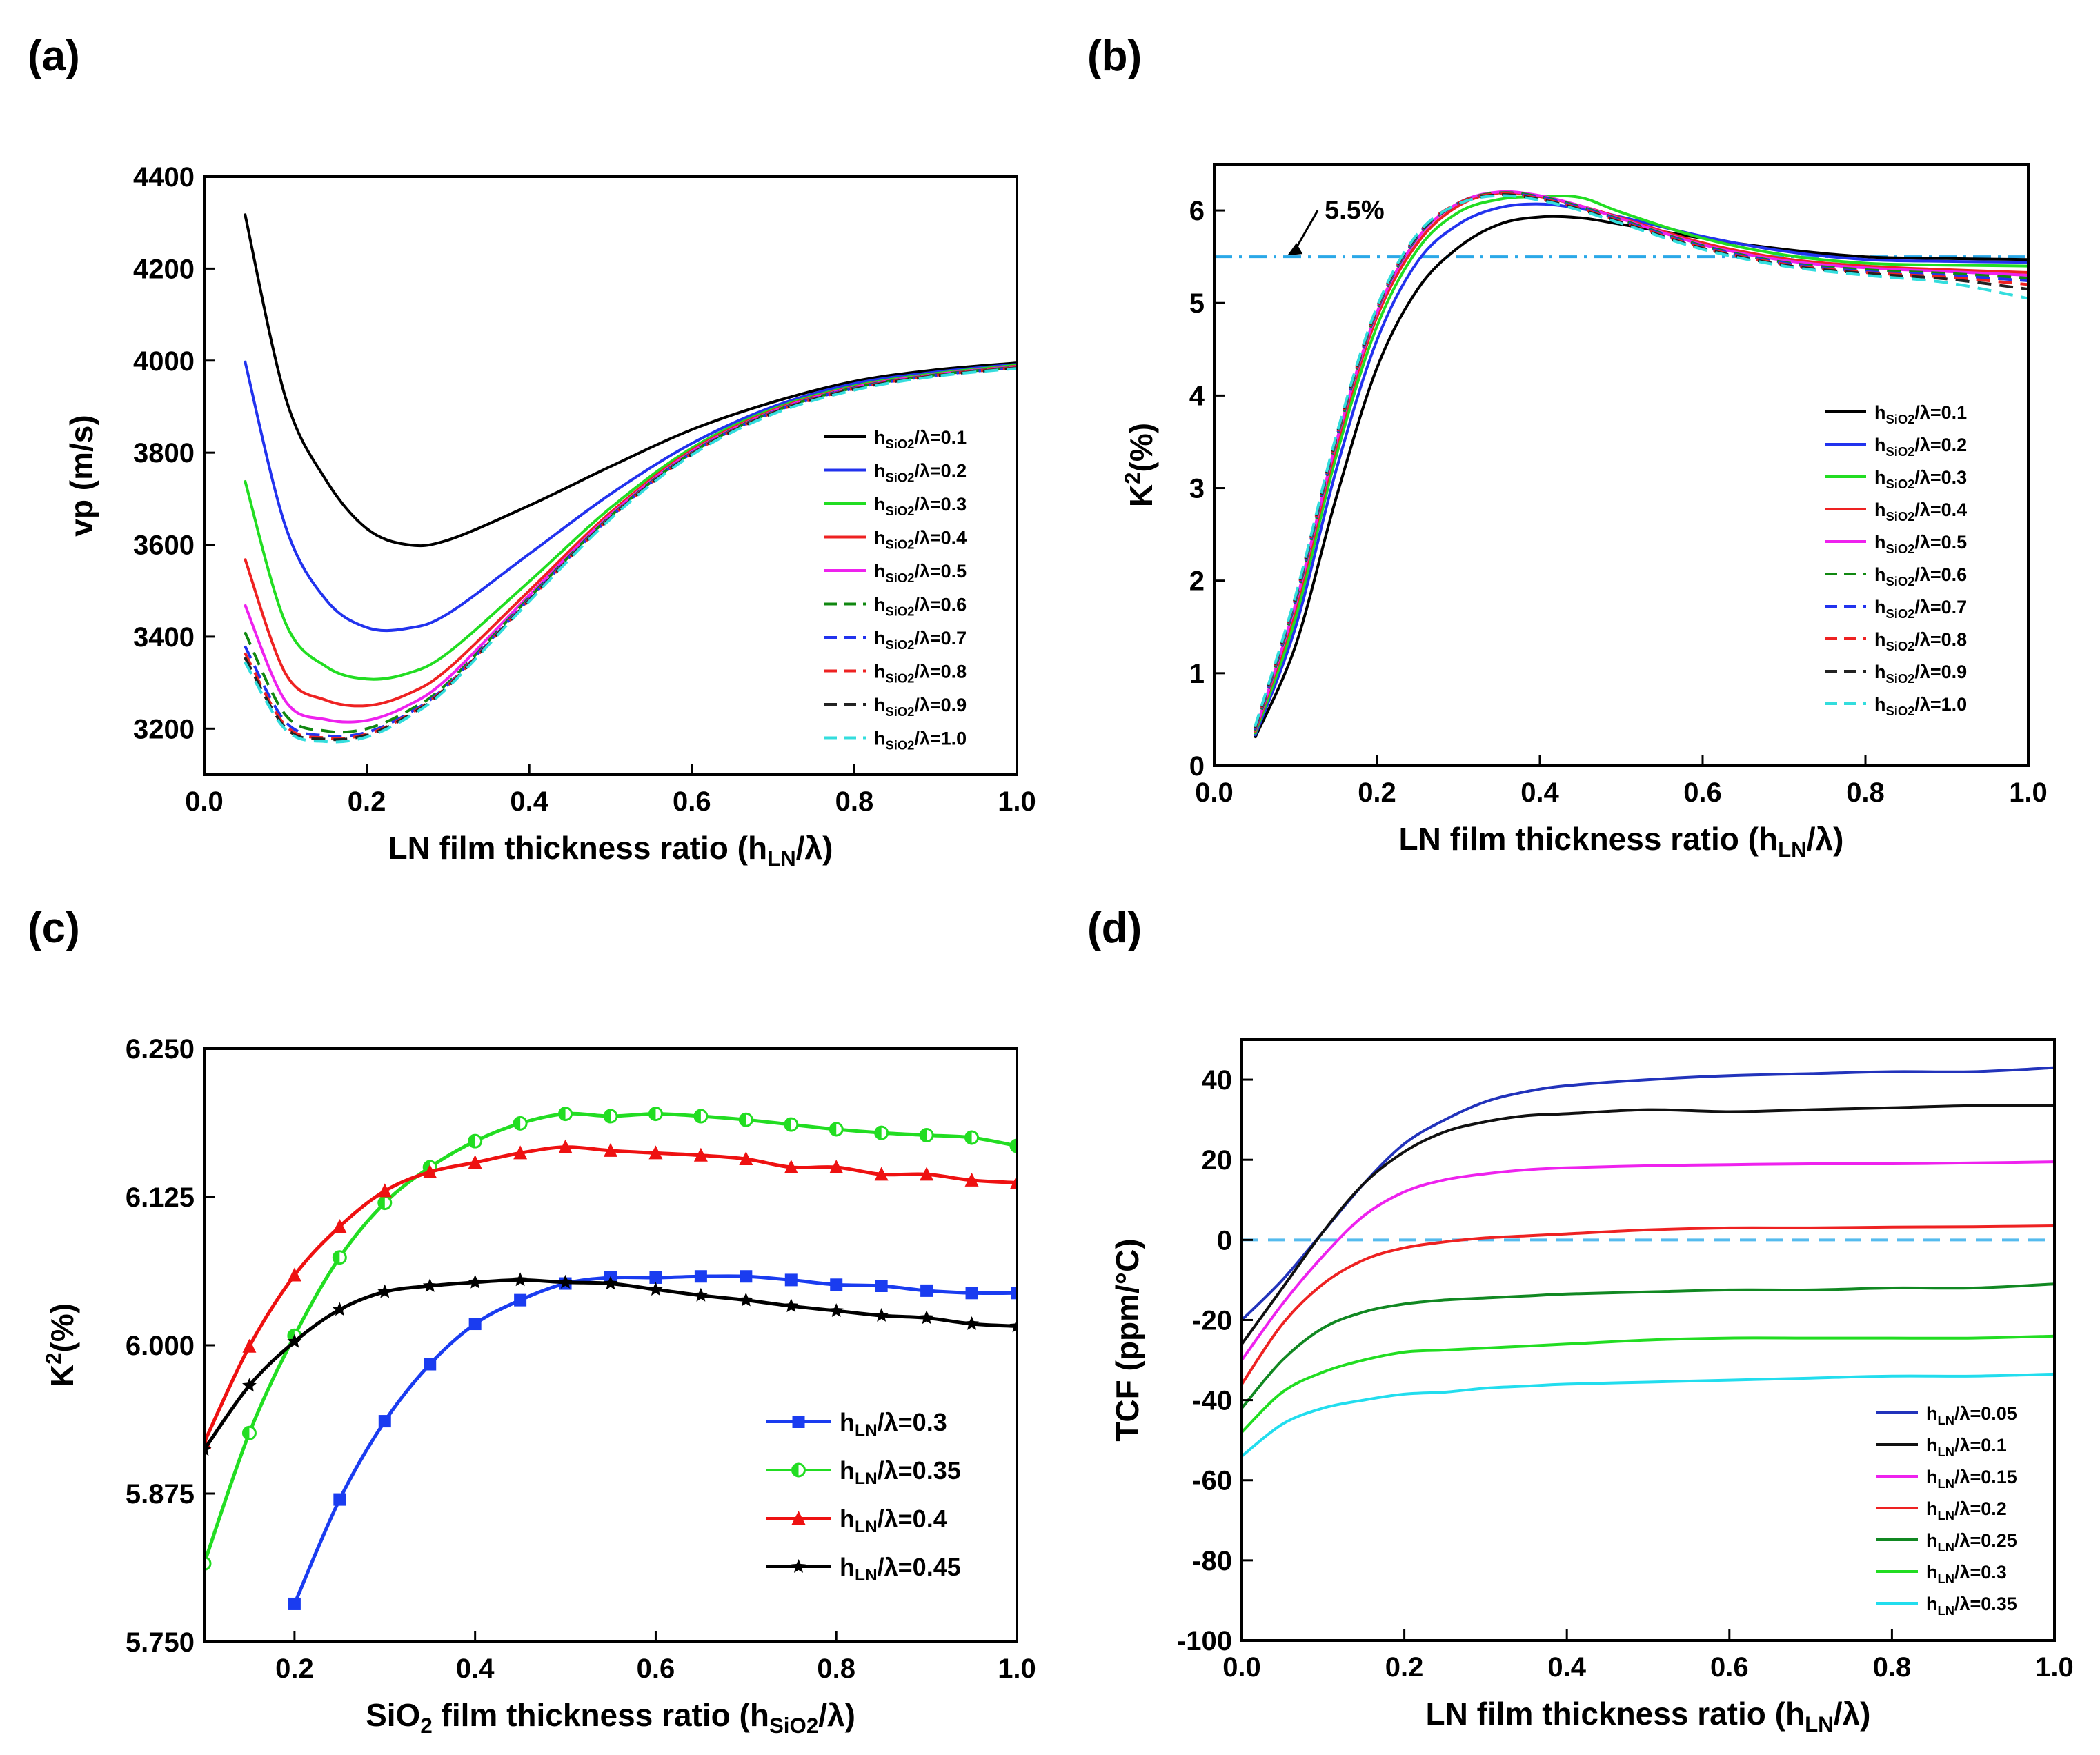 Image resolution: width=2100 pixels, height=1755 pixels. I want to click on legend-entry: hSiO2/λ=0.6, so click(920, 607).